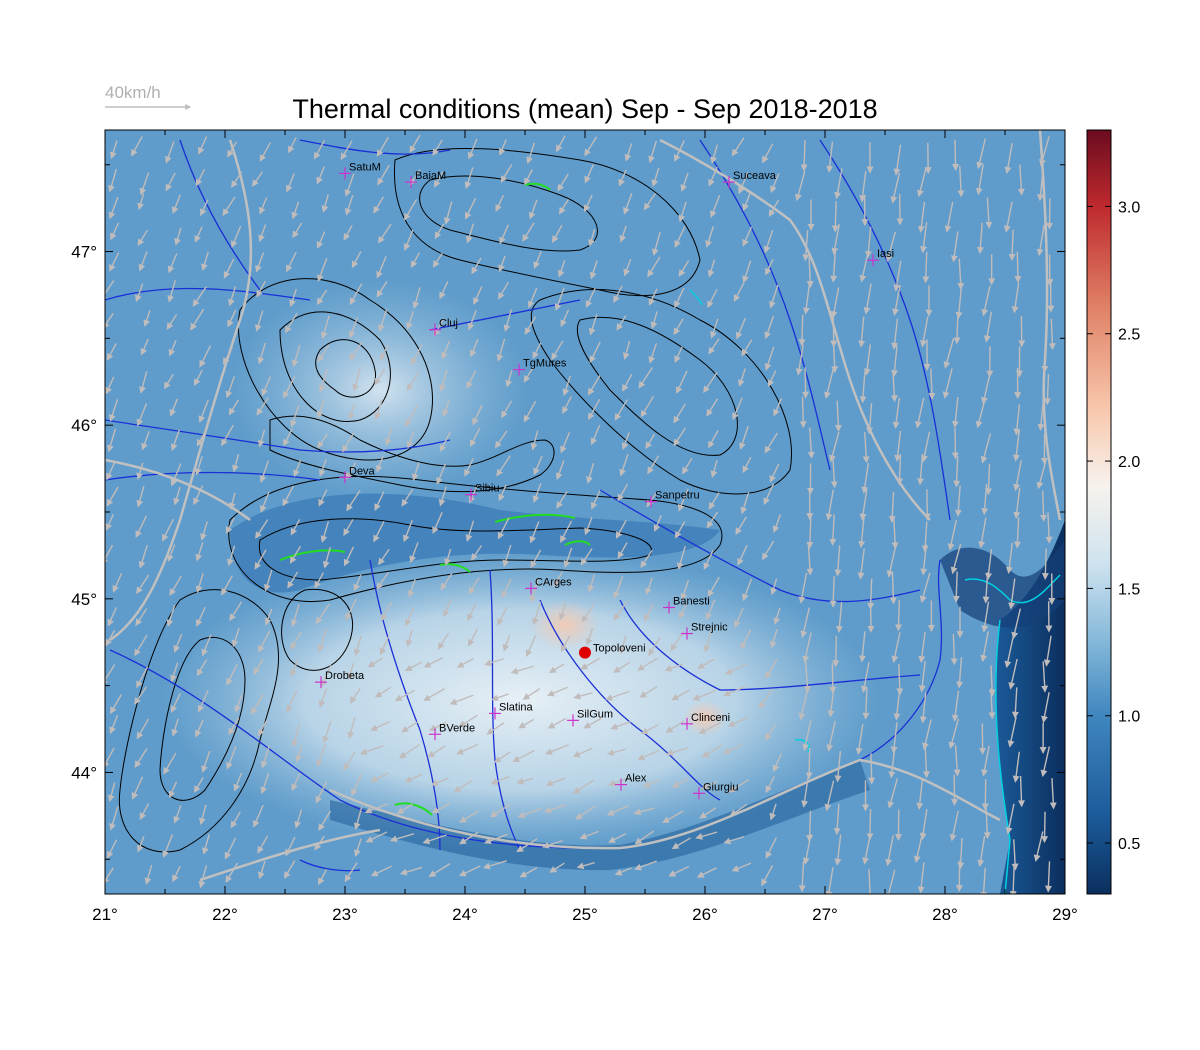 The height and width of the screenshot is (1050, 1200). Describe the element at coordinates (516, 707) in the screenshot. I see `city-label: Slatina` at that location.